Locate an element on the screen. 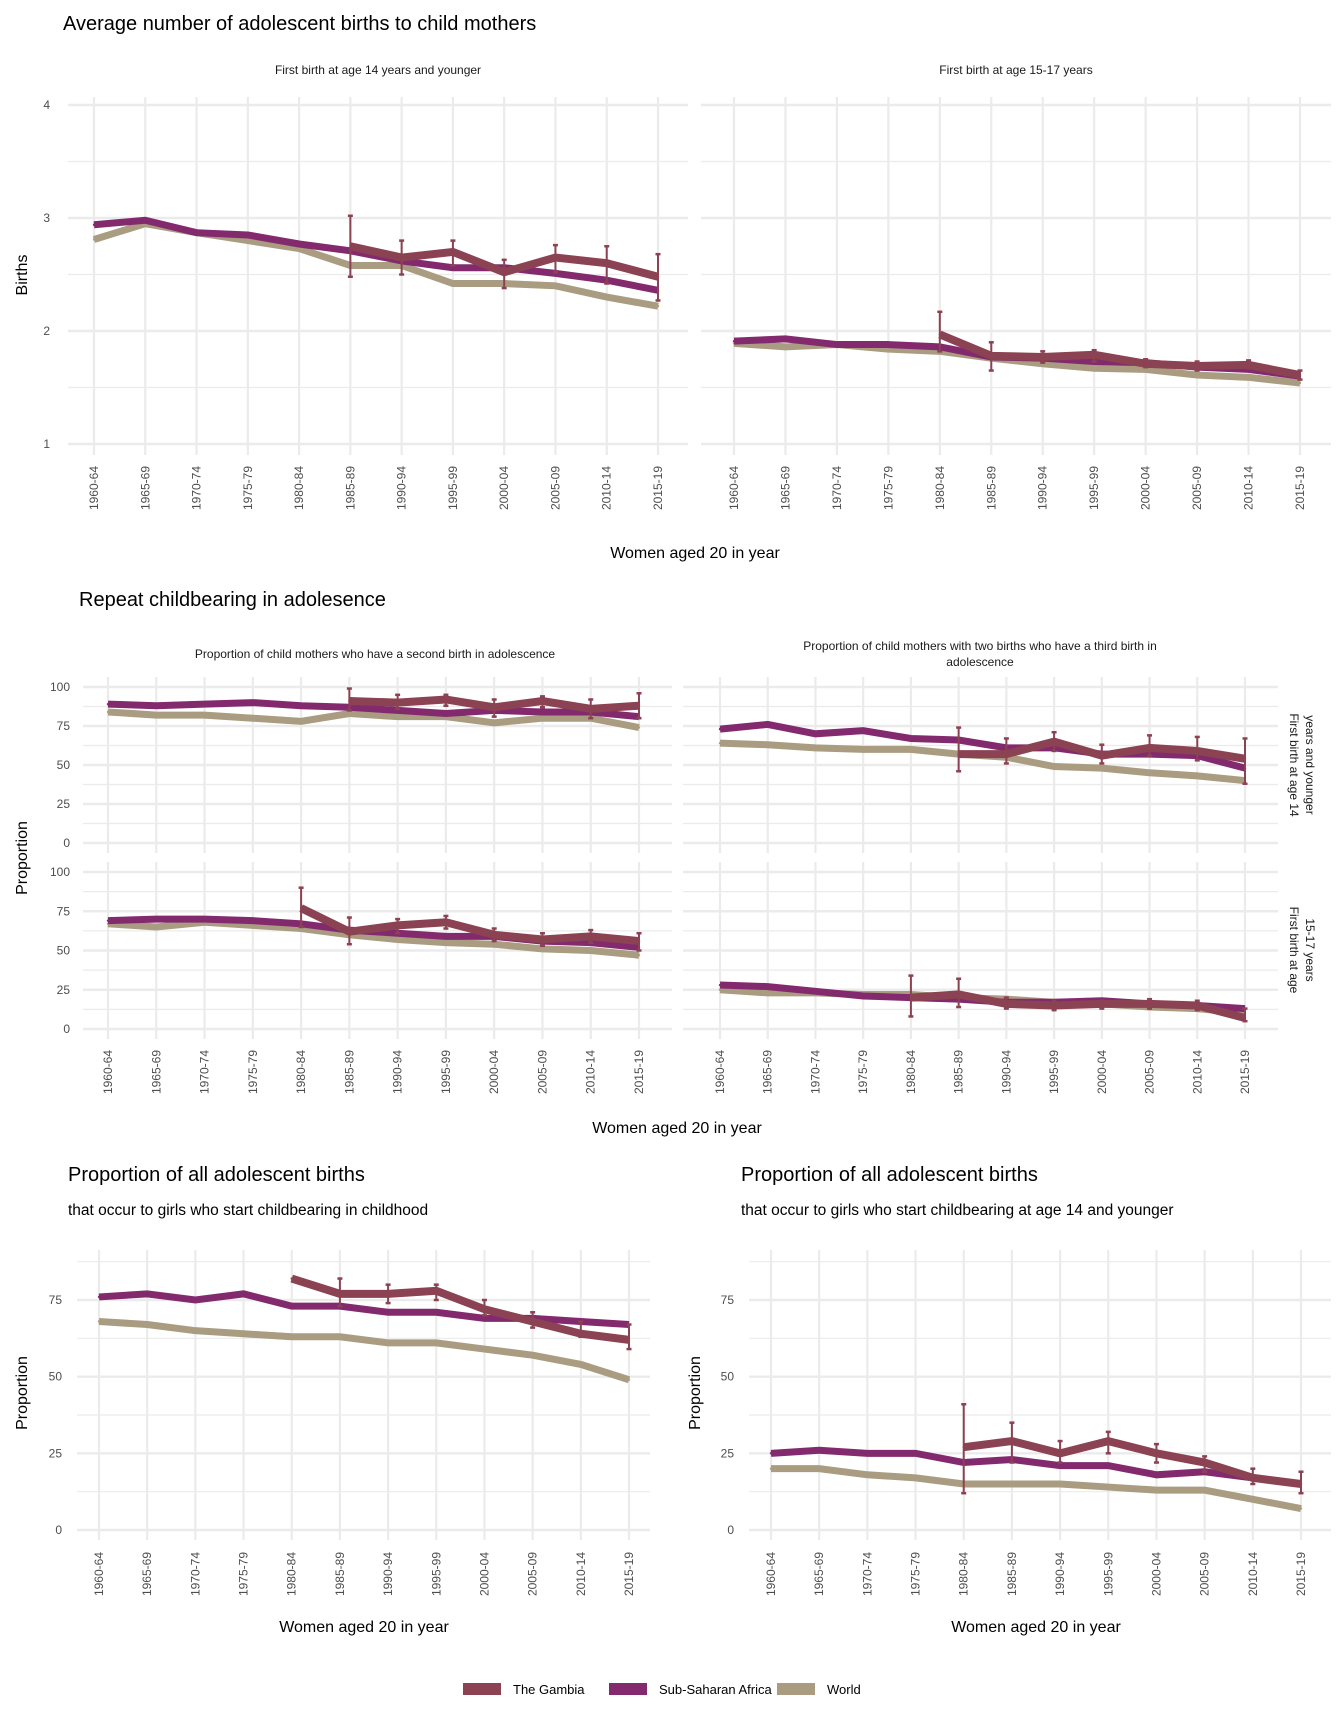 The image size is (1344, 1728). y-tick-label: 1 is located at coordinates (46, 444).